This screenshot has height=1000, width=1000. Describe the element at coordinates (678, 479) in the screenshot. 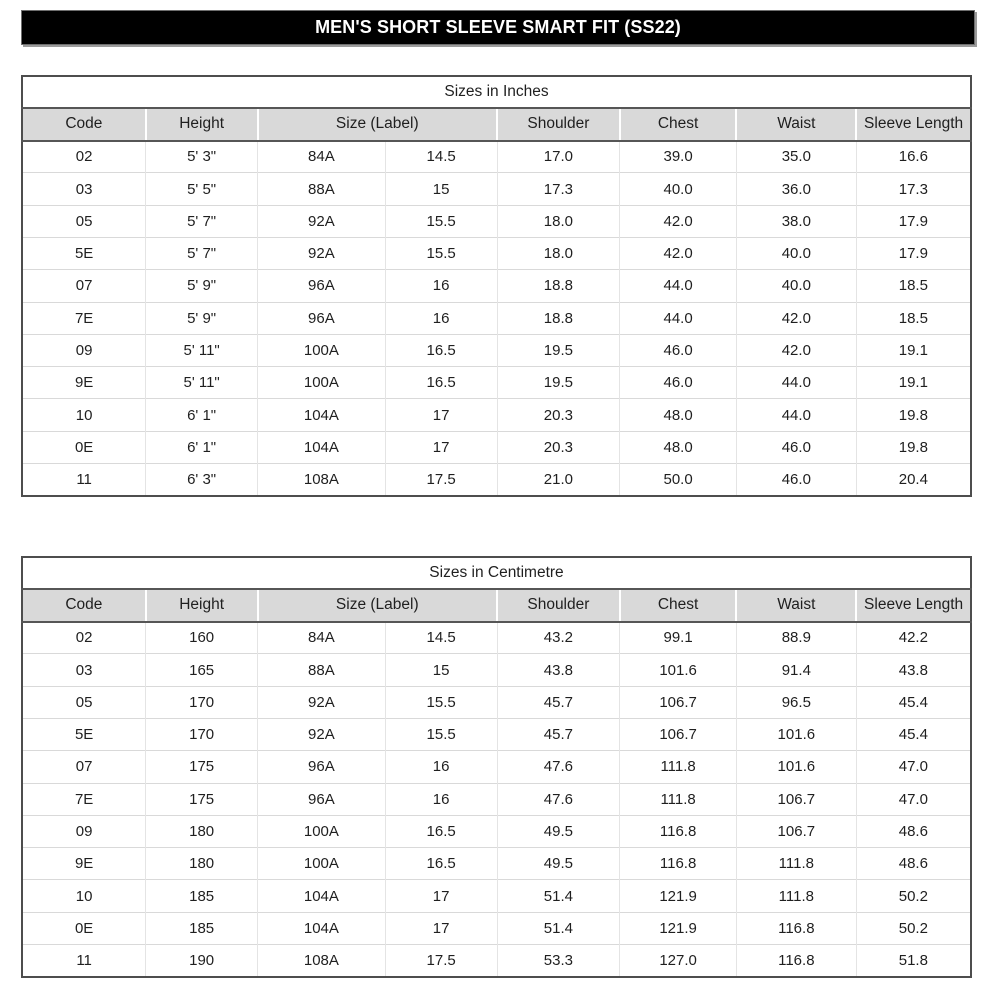

I see `table-cell: 50.0` at that location.